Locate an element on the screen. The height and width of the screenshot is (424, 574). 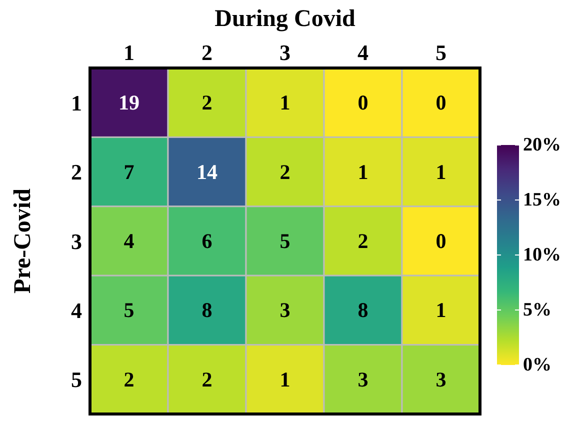
x-tick-label: 2 is located at coordinates (207, 52).